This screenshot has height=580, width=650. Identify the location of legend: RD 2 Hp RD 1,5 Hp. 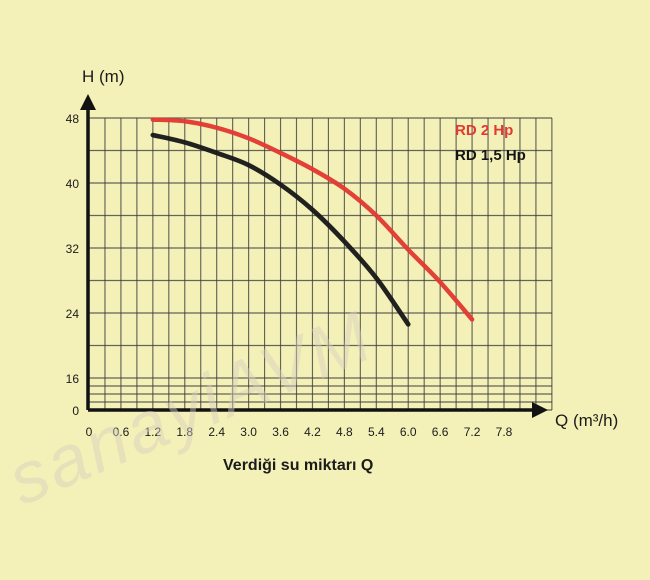
(490, 143).